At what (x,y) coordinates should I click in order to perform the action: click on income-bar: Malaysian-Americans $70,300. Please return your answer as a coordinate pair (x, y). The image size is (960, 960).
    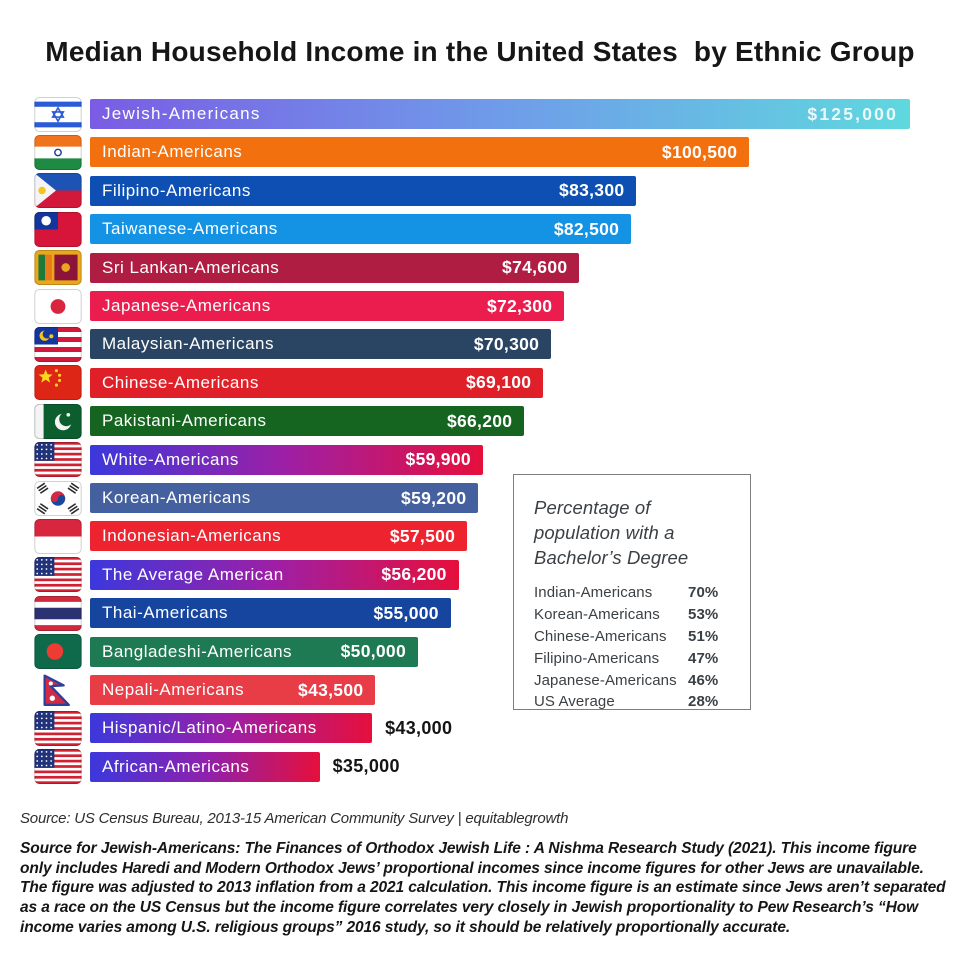
    Looking at the image, I should click on (321, 344).